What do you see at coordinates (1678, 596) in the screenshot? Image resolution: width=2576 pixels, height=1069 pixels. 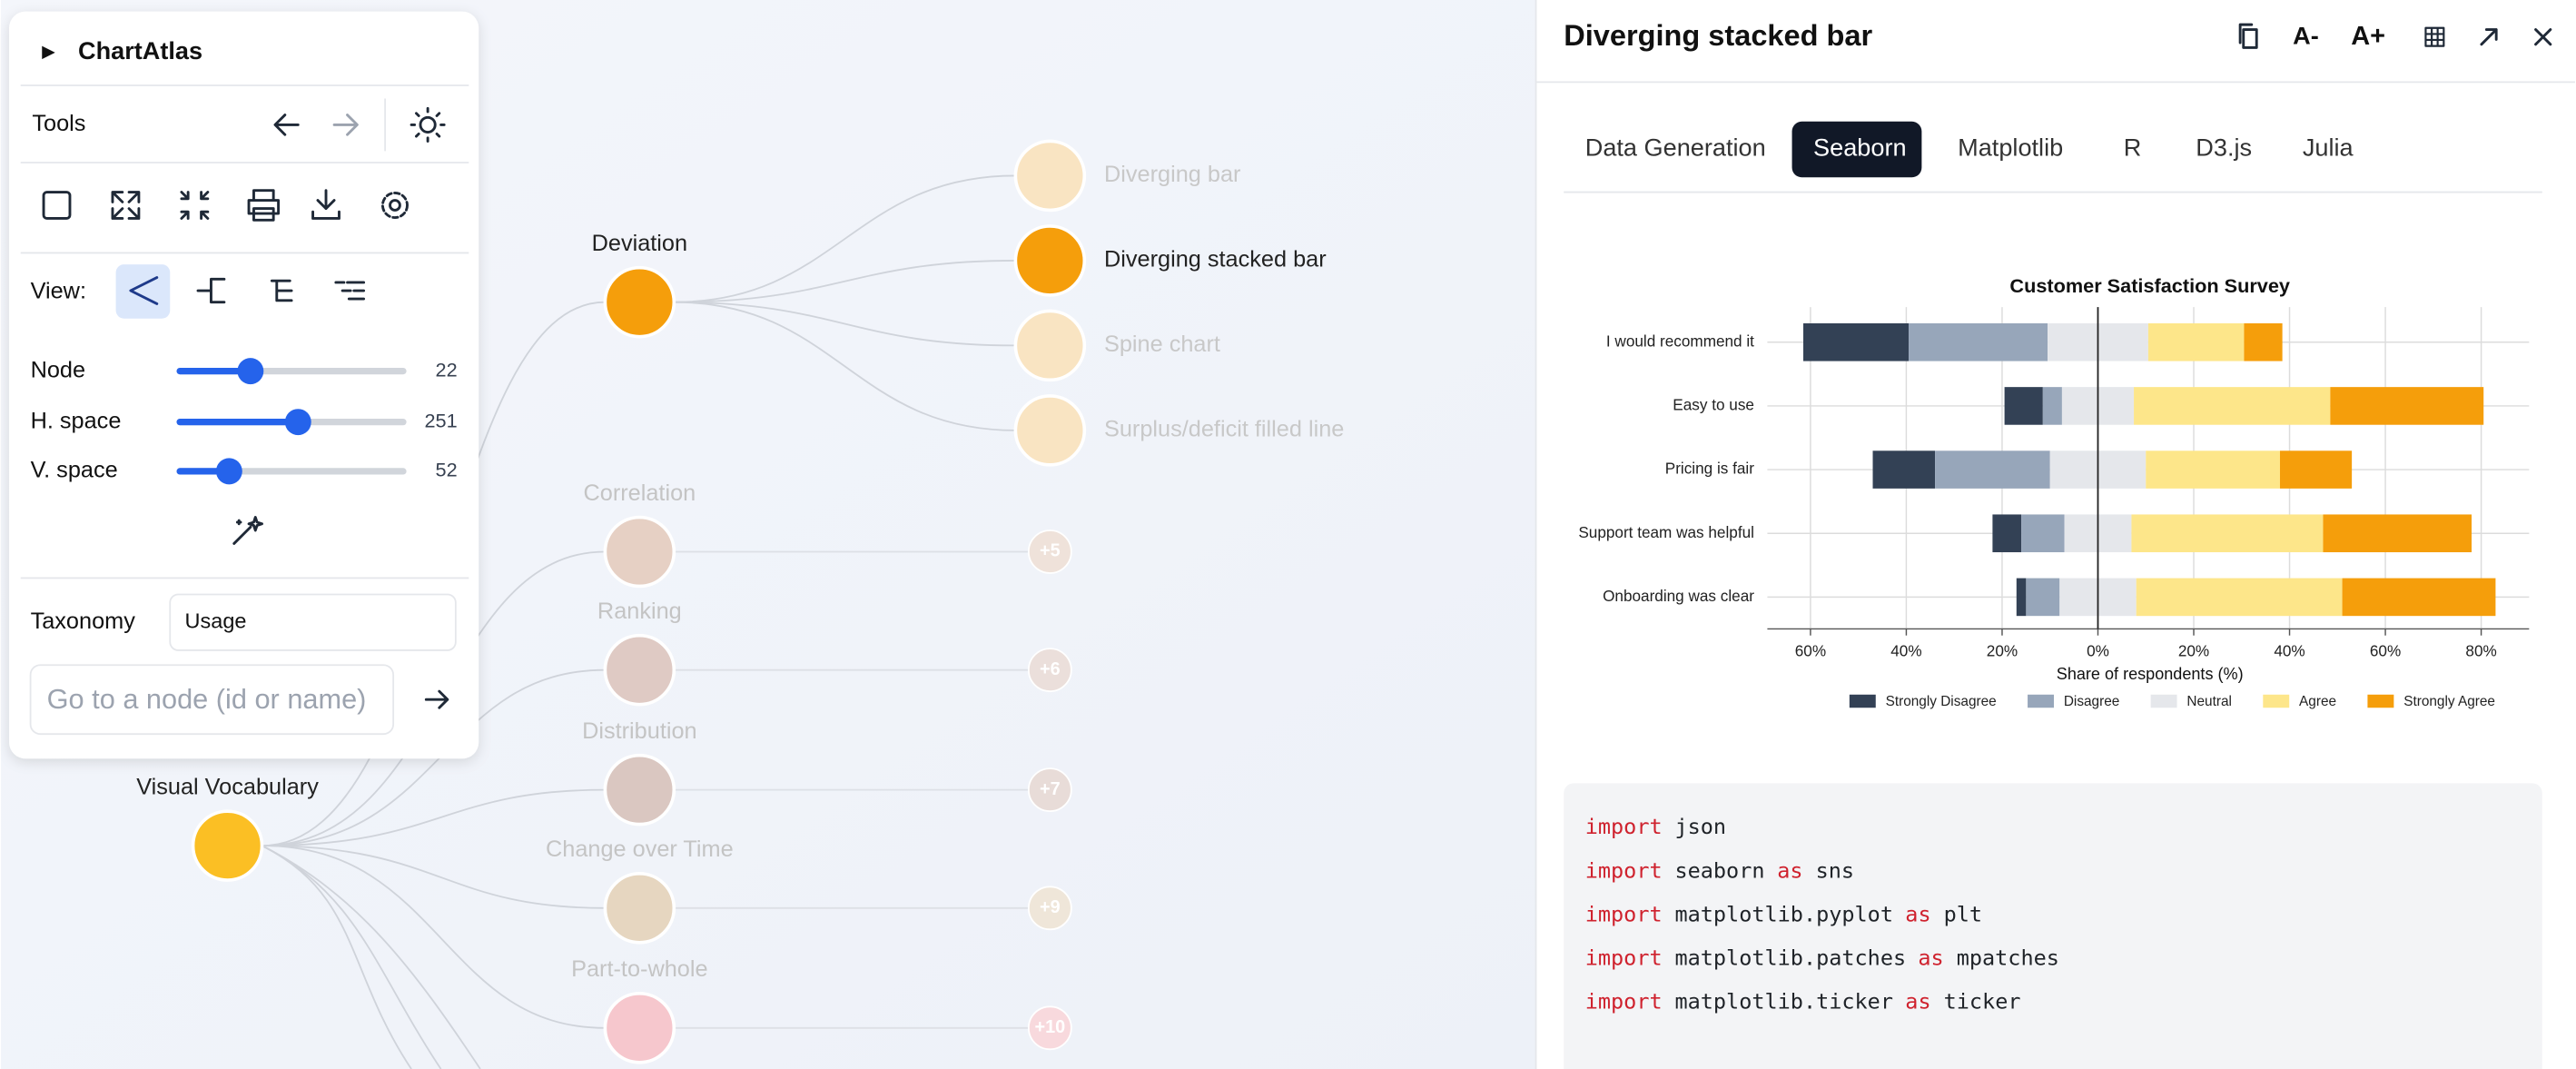 I see `y-tick-label: Onboarding was clear` at bounding box center [1678, 596].